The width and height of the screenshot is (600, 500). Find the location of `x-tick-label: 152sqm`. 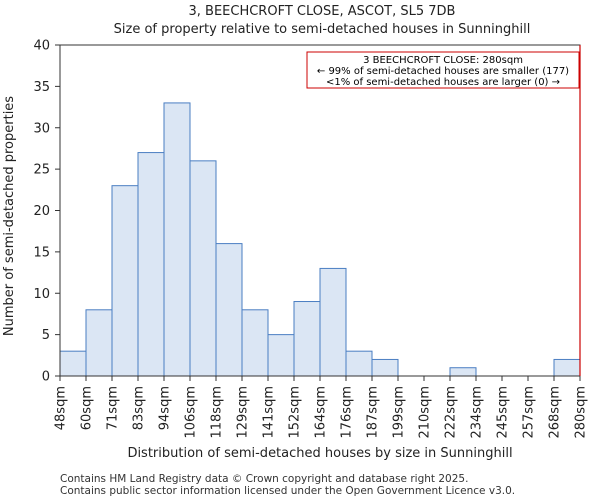

x-tick-label: 152sqm is located at coordinates (295, 412).